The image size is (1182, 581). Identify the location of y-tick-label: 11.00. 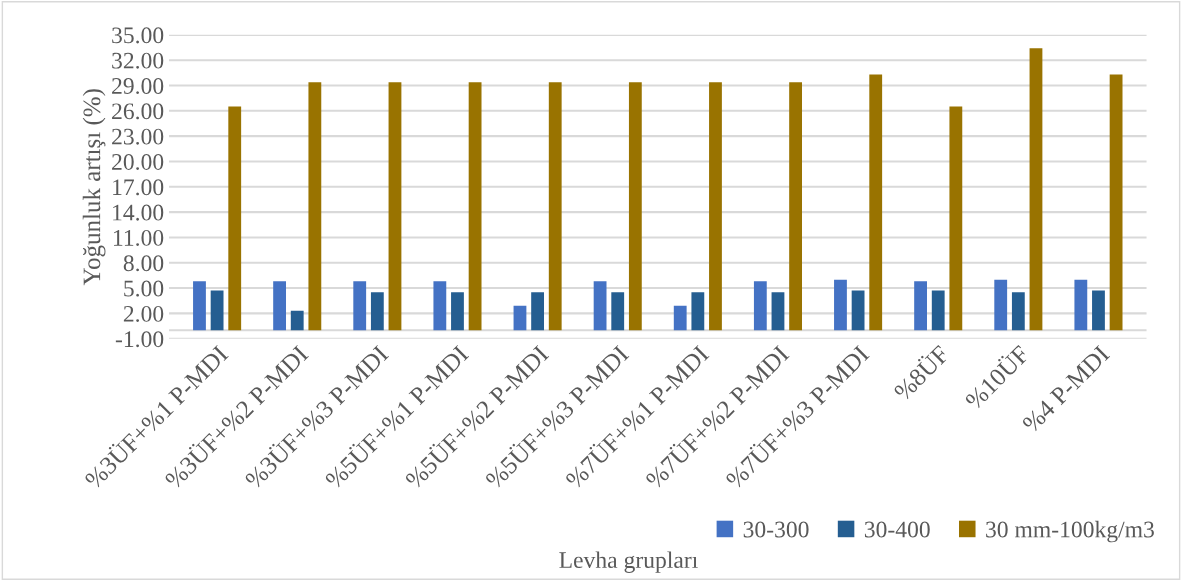
(139, 237).